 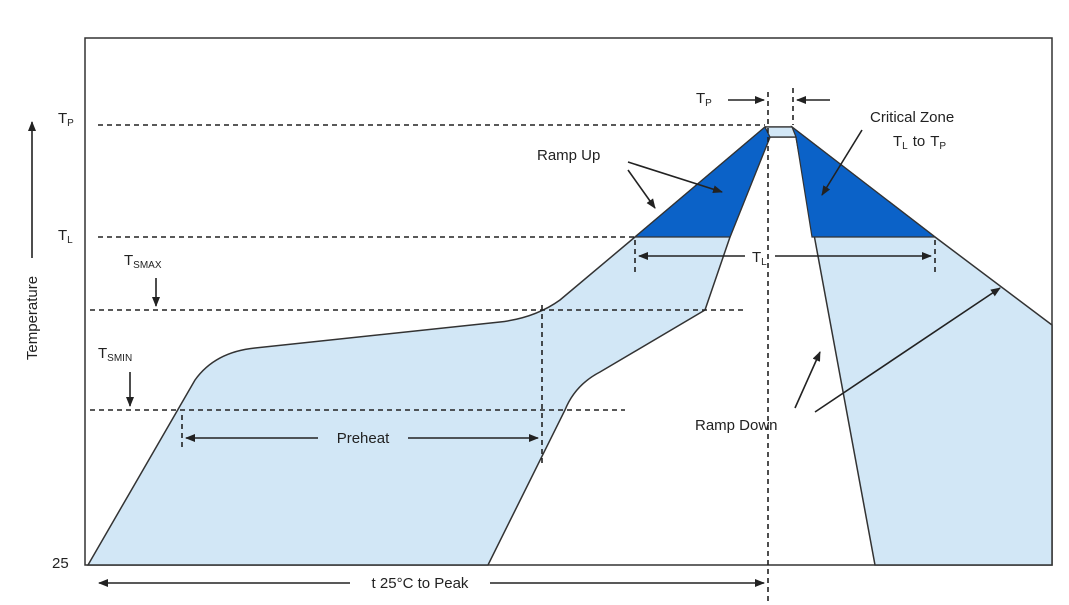 I want to click on critical-arrow, so click(x=842, y=162).